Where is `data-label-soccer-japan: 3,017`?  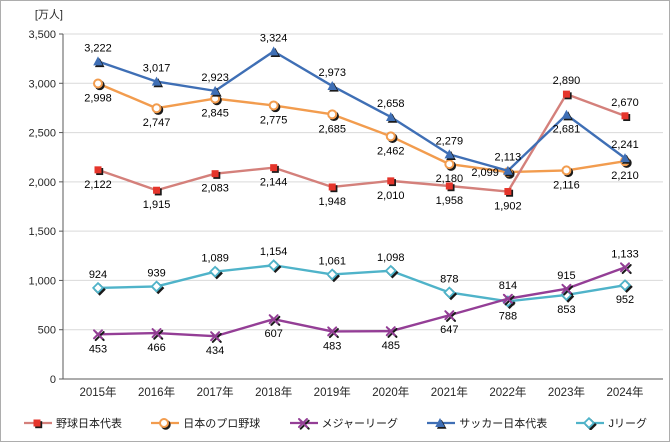
data-label-soccer-japan: 3,017 is located at coordinates (157, 69).